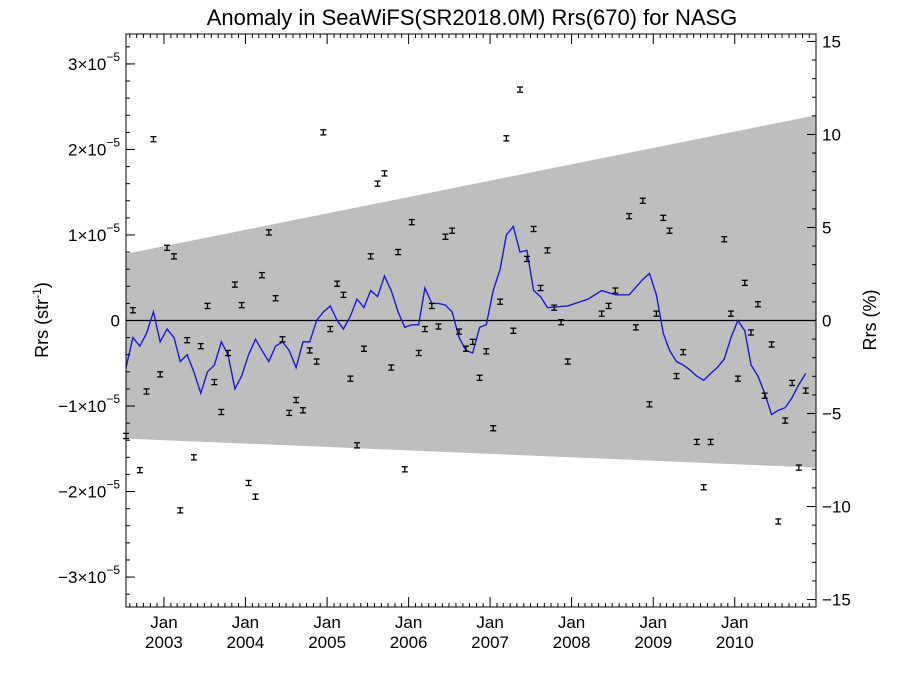  I want to click on left-tick-mantissa: 3×10, so click(87, 64).